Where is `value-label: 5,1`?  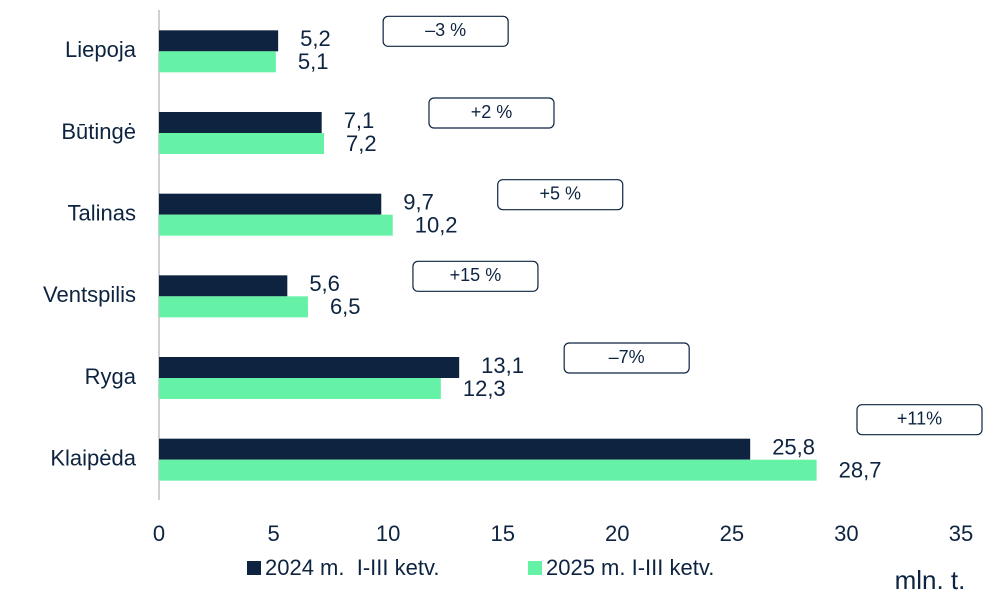
value-label: 5,1 is located at coordinates (313, 61).